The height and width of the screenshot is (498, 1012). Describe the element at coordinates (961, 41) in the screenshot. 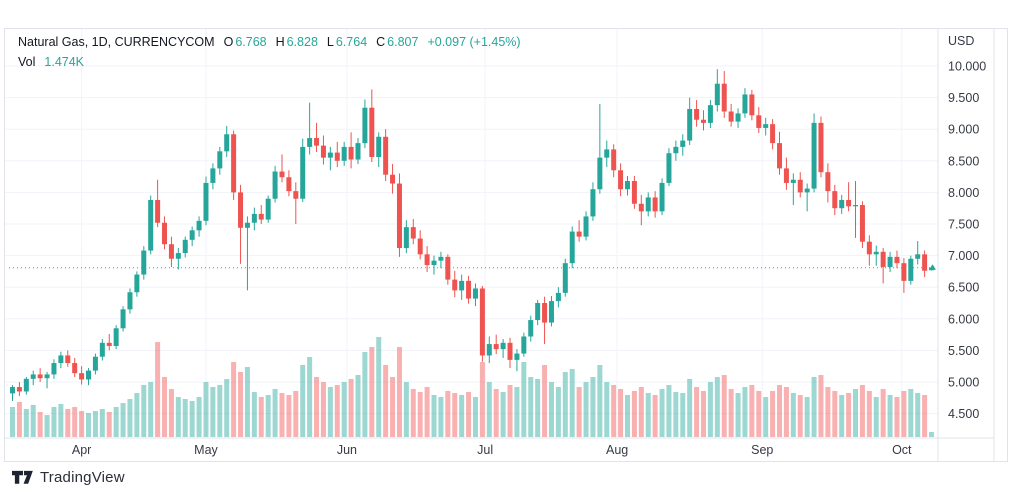

I see `price-axis-unit: USD` at that location.